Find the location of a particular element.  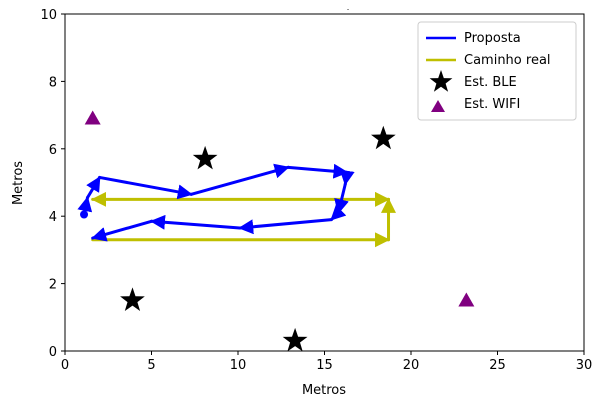

legend-frame is located at coordinates (497, 71).